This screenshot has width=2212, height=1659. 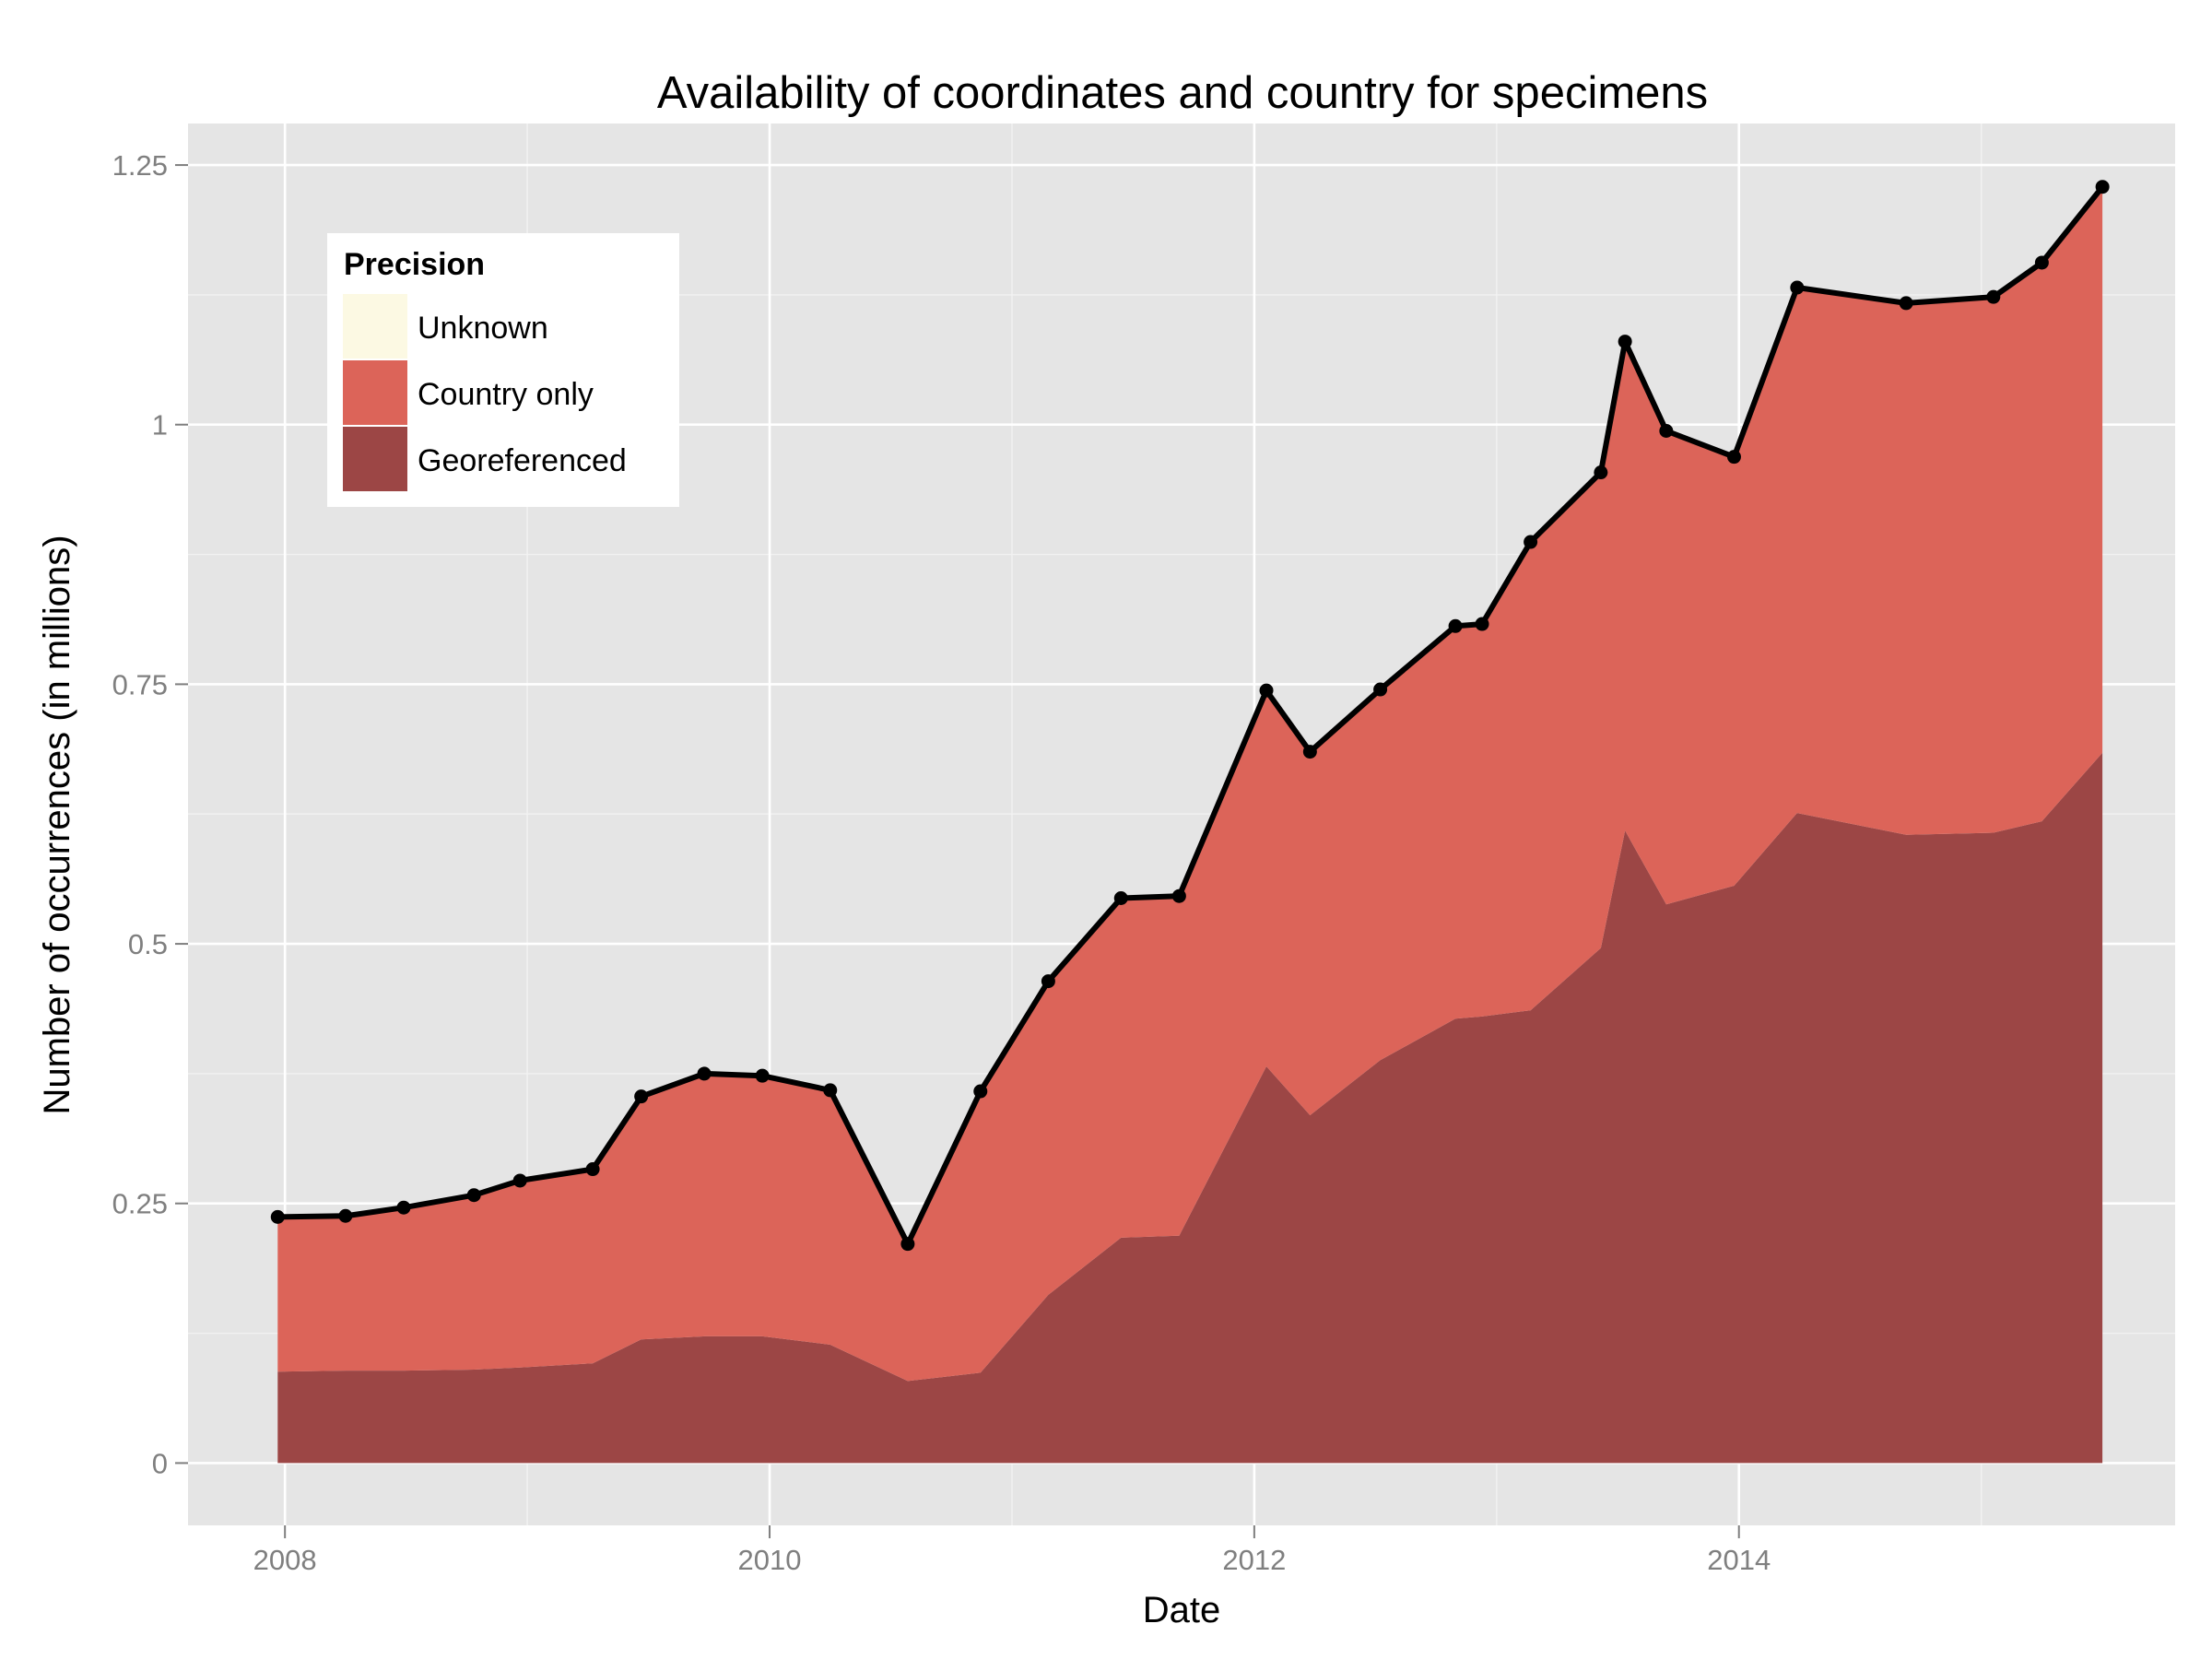 What do you see at coordinates (414, 264) in the screenshot?
I see `legend-title: Precision` at bounding box center [414, 264].